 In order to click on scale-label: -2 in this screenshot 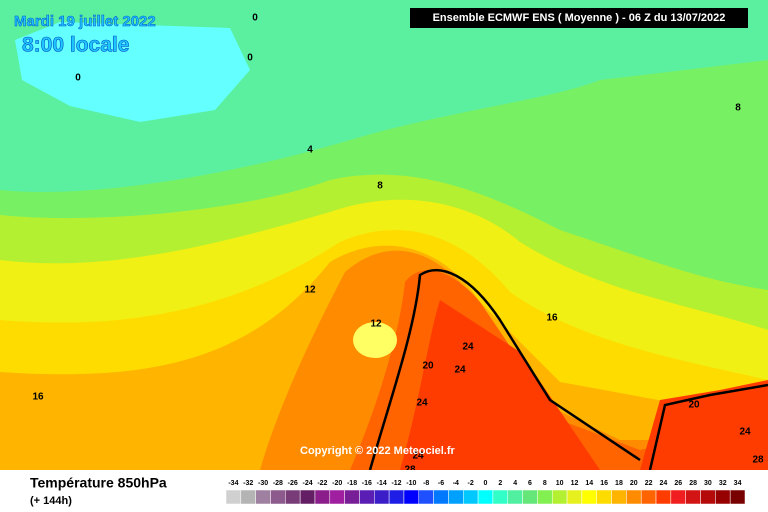, I will do `click(471, 483)`.